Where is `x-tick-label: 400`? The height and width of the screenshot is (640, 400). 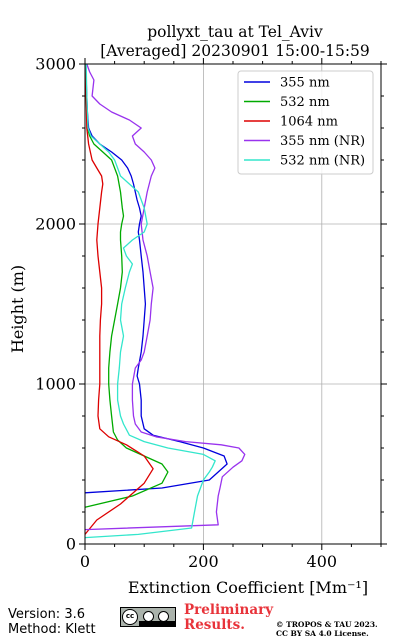
x-tick-label: 400 is located at coordinates (322, 561).